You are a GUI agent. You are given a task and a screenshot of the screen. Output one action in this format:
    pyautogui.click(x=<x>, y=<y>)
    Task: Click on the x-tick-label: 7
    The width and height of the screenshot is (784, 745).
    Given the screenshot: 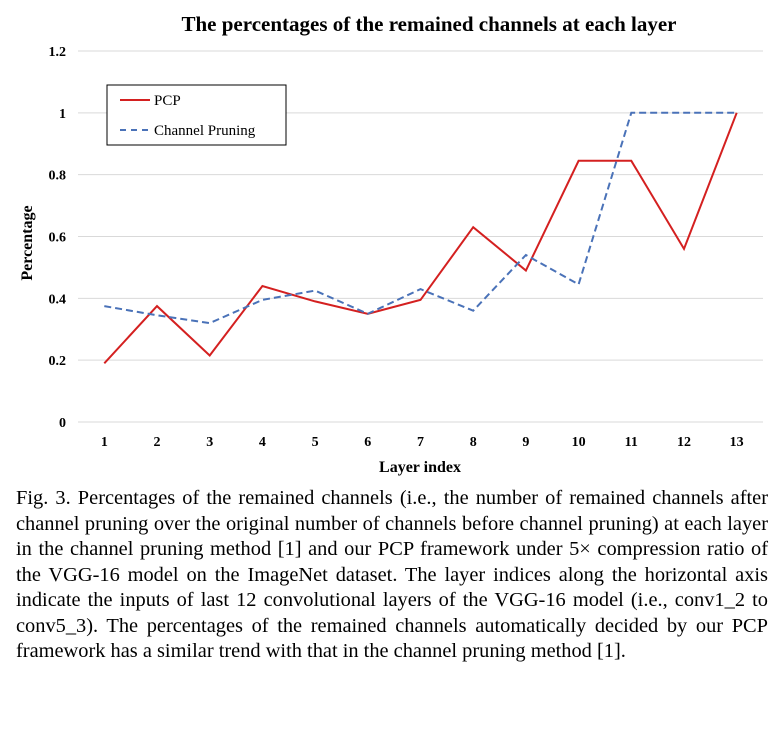 What is the action you would take?
    pyautogui.click(x=420, y=442)
    